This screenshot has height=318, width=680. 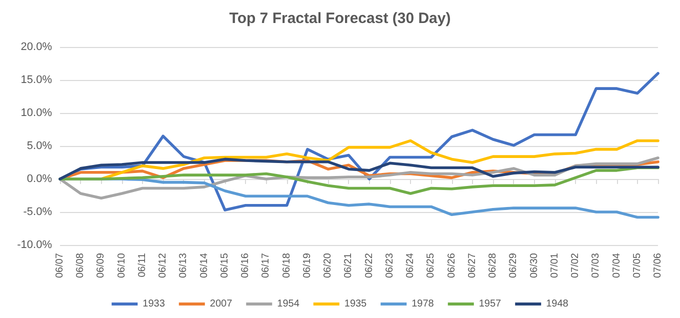 What do you see at coordinates (348, 265) in the screenshot?
I see `x-tick-label: 06/21` at bounding box center [348, 265].